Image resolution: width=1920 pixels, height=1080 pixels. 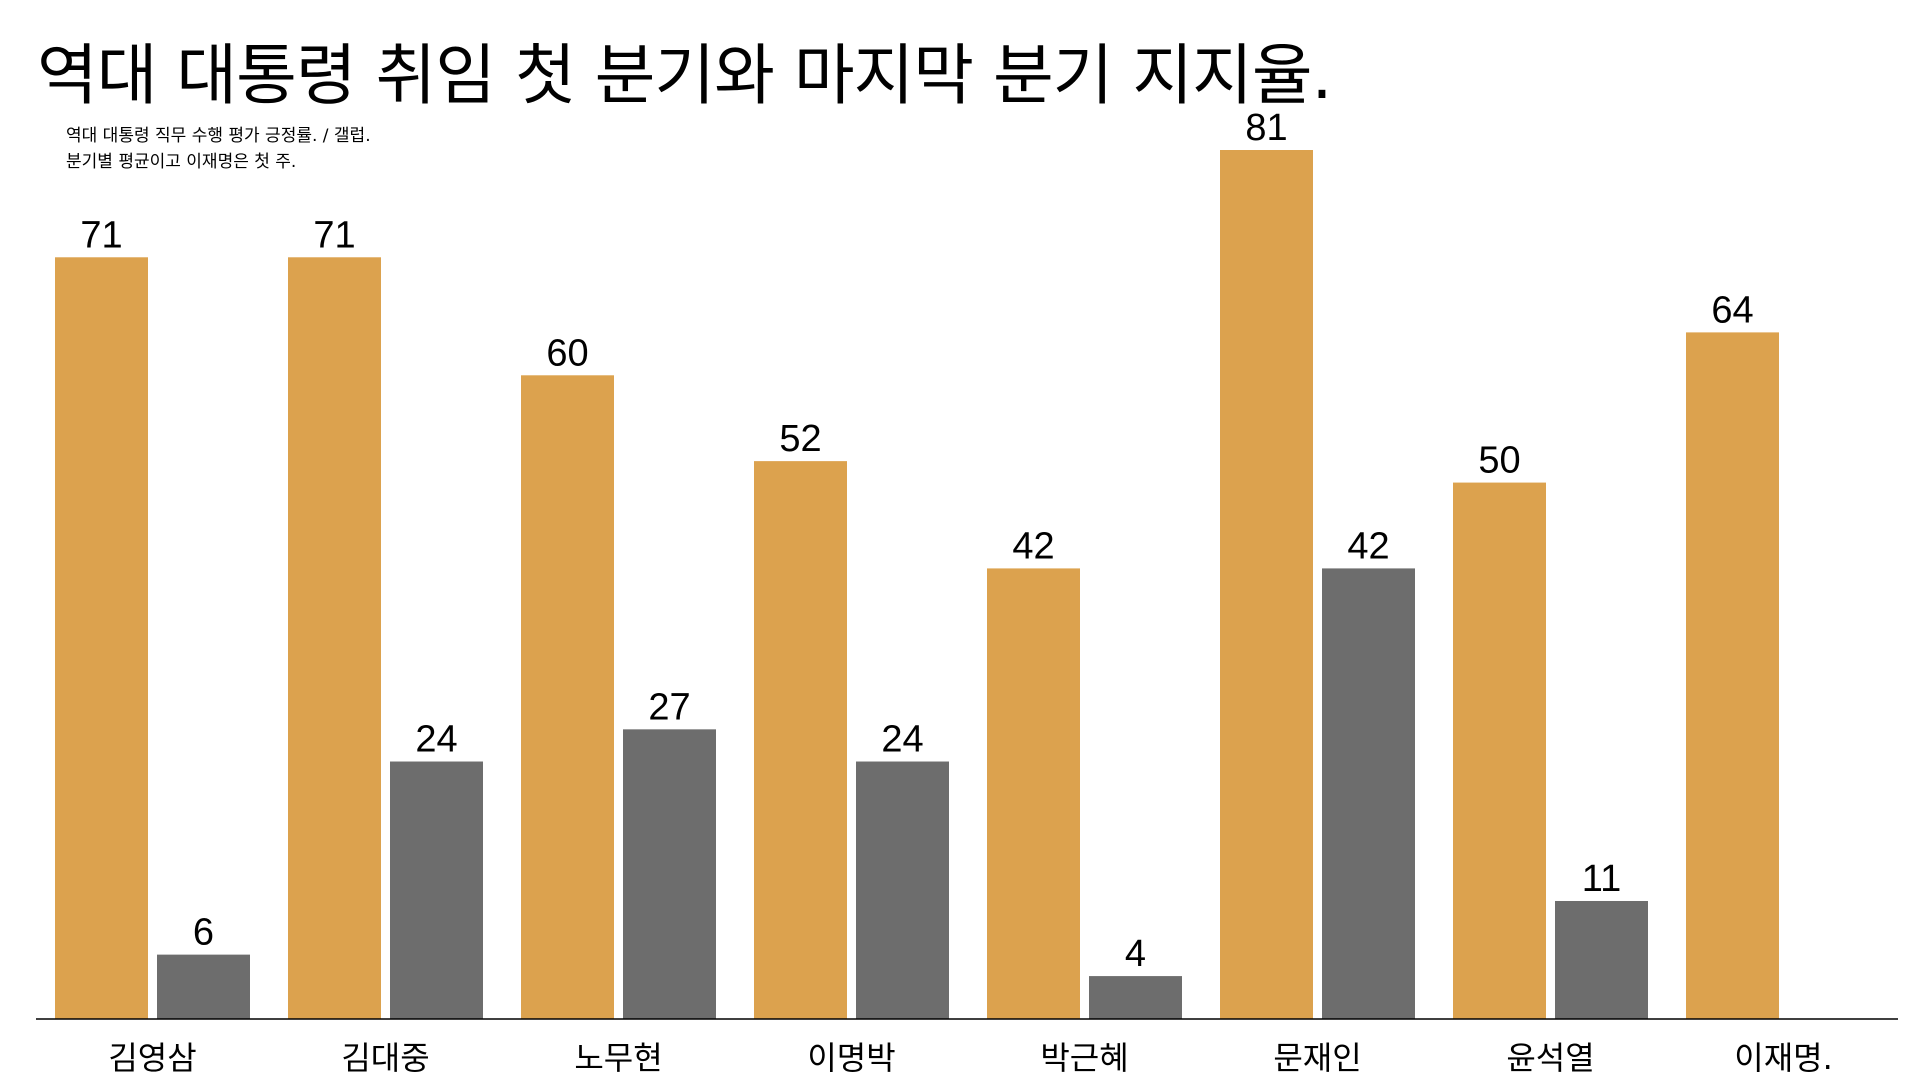 What do you see at coordinates (101, 235) in the screenshot?
I see `data-label-first-quarter-0: 71` at bounding box center [101, 235].